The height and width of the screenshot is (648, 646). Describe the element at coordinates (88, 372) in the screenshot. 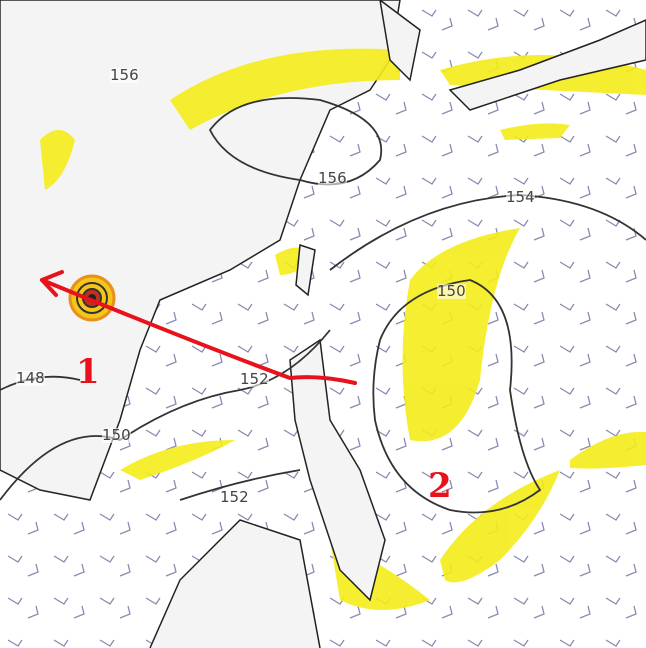

I see `marker-1: 1` at that location.